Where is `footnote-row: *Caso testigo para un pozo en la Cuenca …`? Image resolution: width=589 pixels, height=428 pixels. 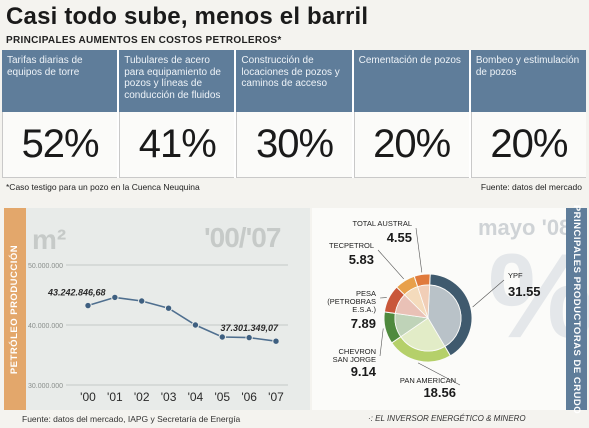
footnote-row: *Caso testigo para un pozo en la Cuenca … is located at coordinates (294, 187).